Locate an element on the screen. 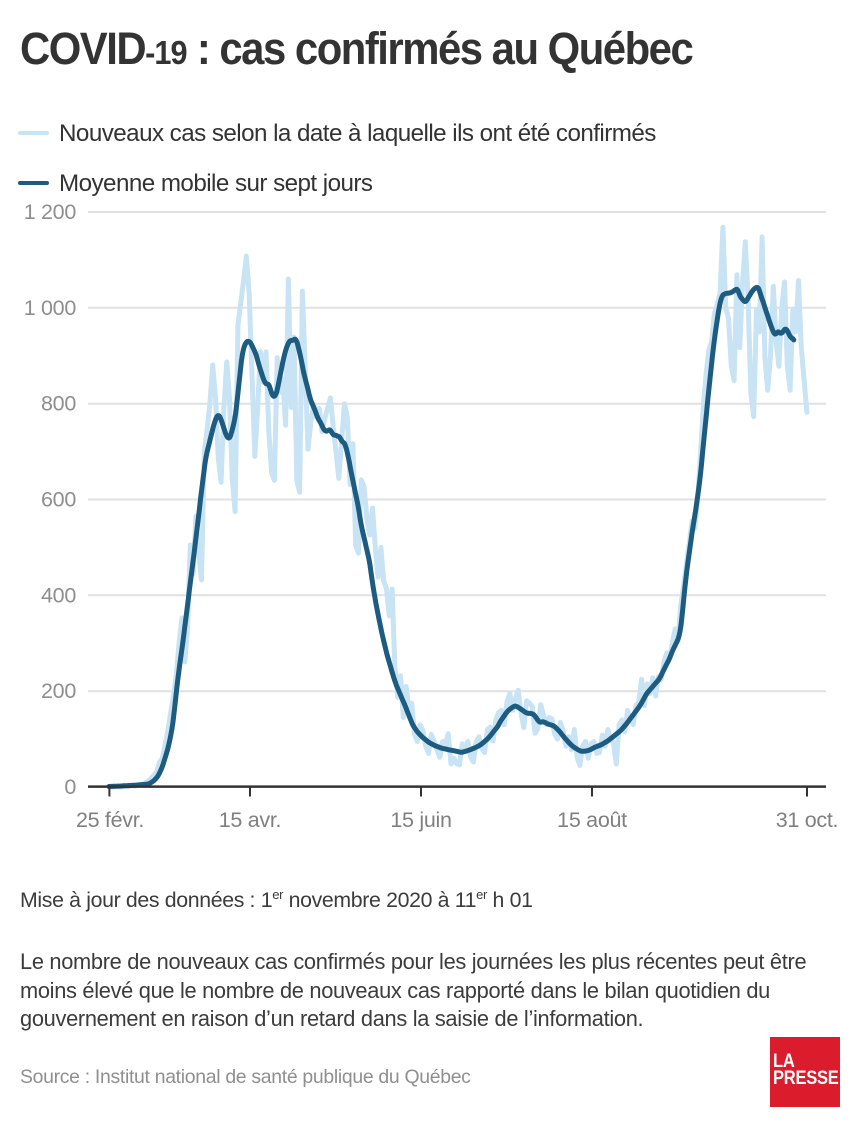  svg-text: 400 is located at coordinates (58, 595).